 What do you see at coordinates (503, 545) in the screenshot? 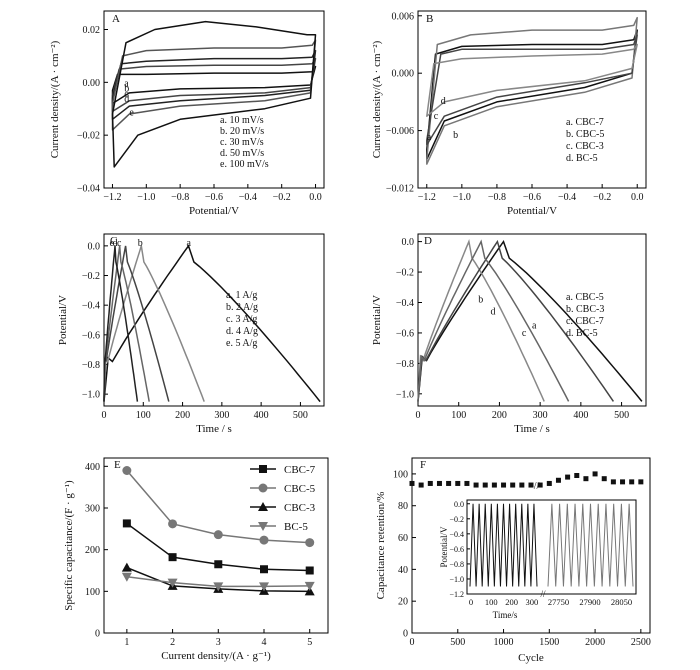
I see `panel-f-inset-cycles-start` at bounding box center [503, 545].